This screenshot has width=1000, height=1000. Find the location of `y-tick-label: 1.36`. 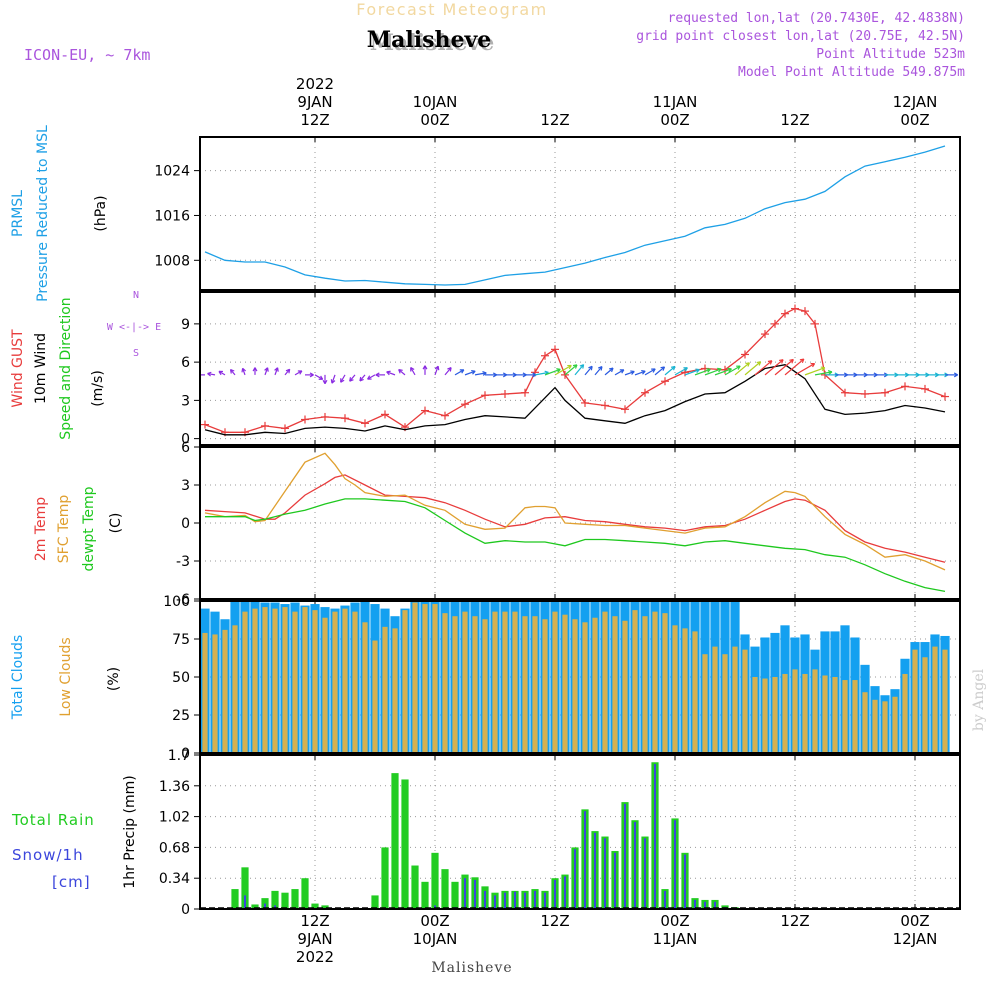

y-tick-label: 1.36 is located at coordinates (174, 787).